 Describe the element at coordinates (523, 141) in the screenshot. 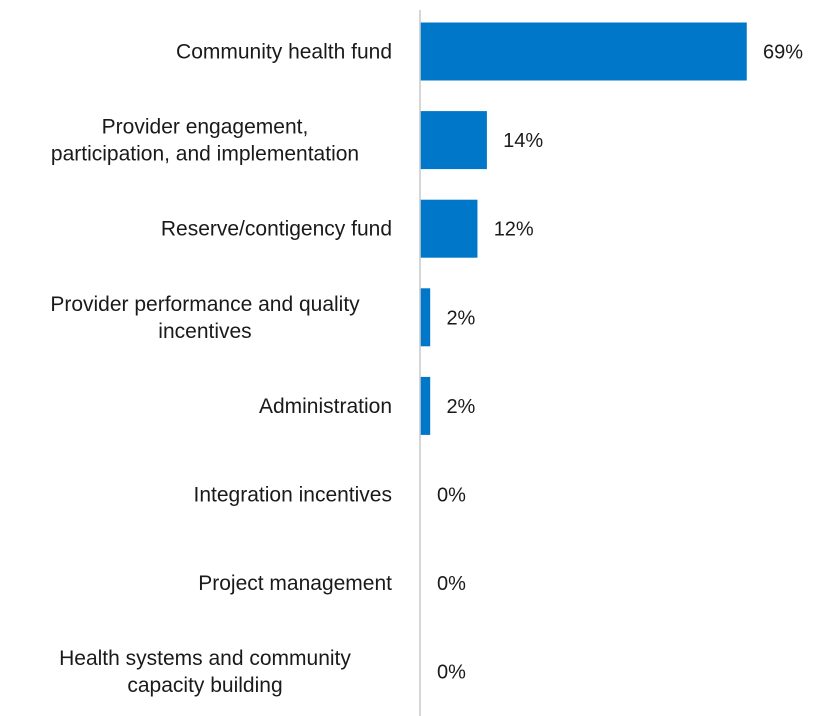

I see `data-label: 14%` at that location.